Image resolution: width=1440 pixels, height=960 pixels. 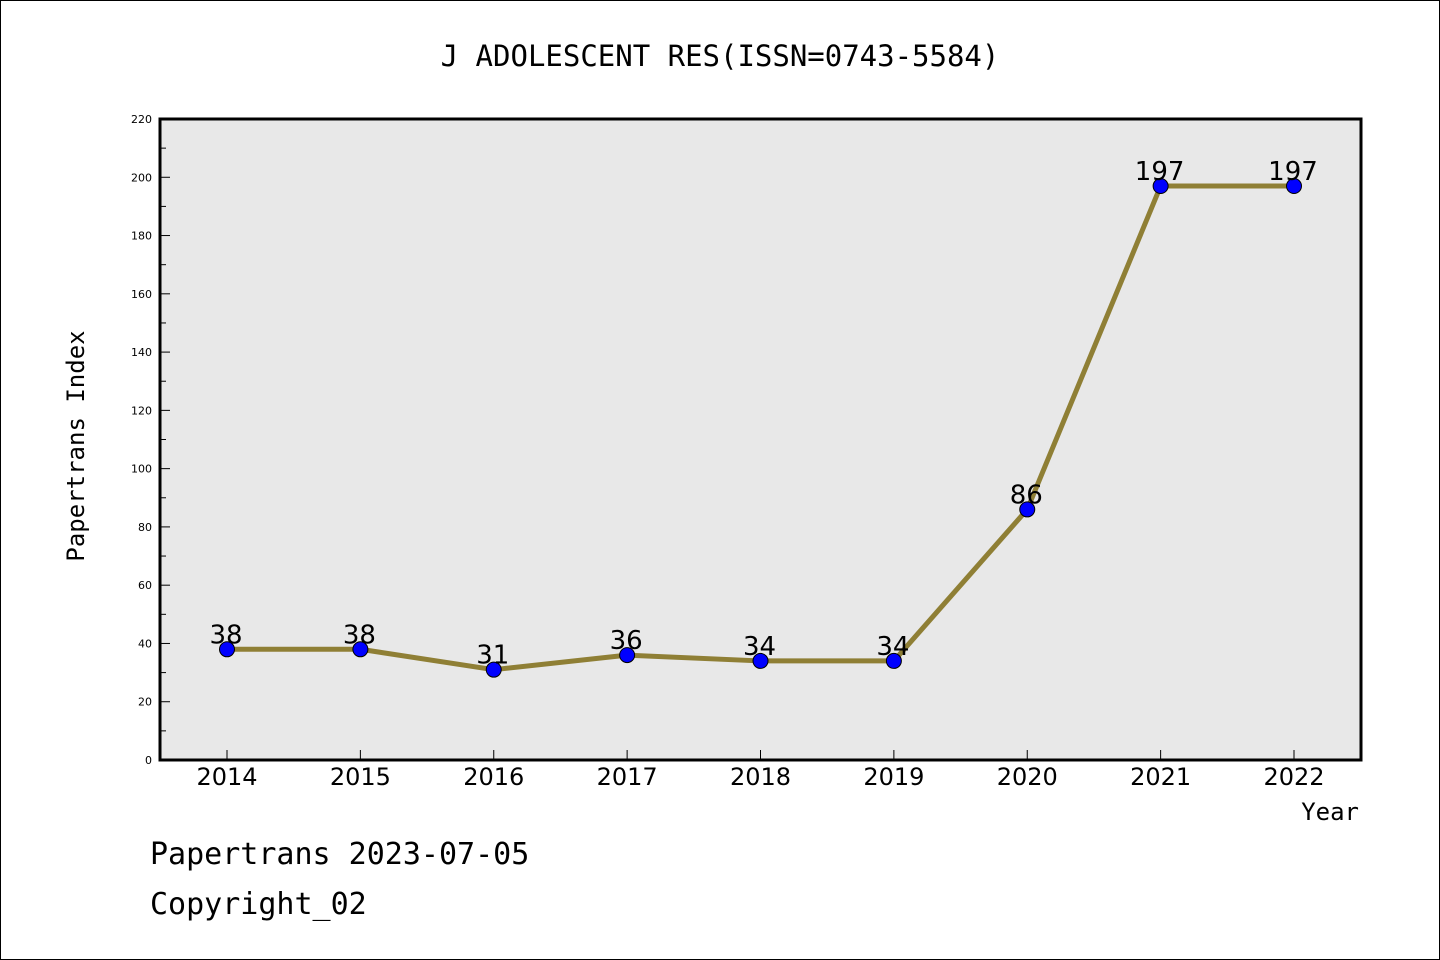 I want to click on footer-source-date: Papertrans 2023-07-05, so click(x=339, y=854).